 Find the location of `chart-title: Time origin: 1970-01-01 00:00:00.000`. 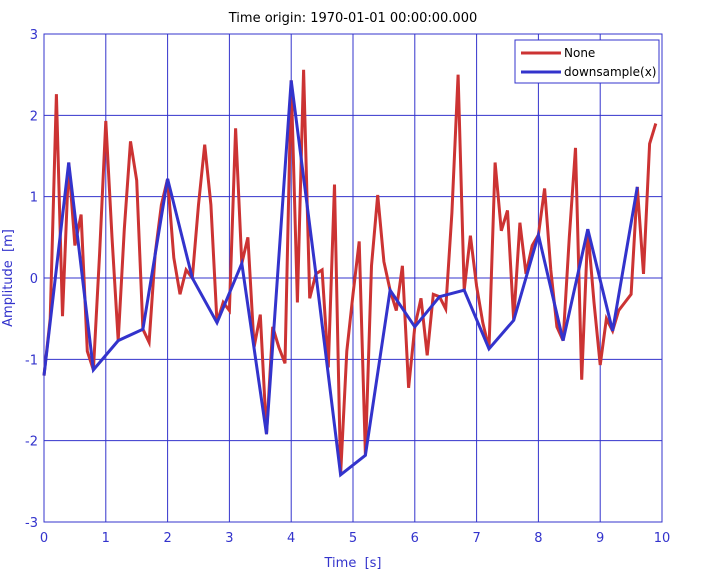

chart-title: Time origin: 1970-01-01 00:00:00.000 is located at coordinates (353, 18).